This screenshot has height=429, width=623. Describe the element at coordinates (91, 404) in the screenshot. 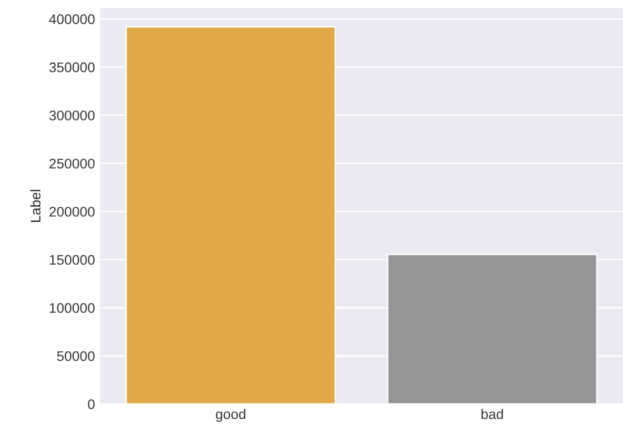

I see `y-tick-label: 0` at that location.